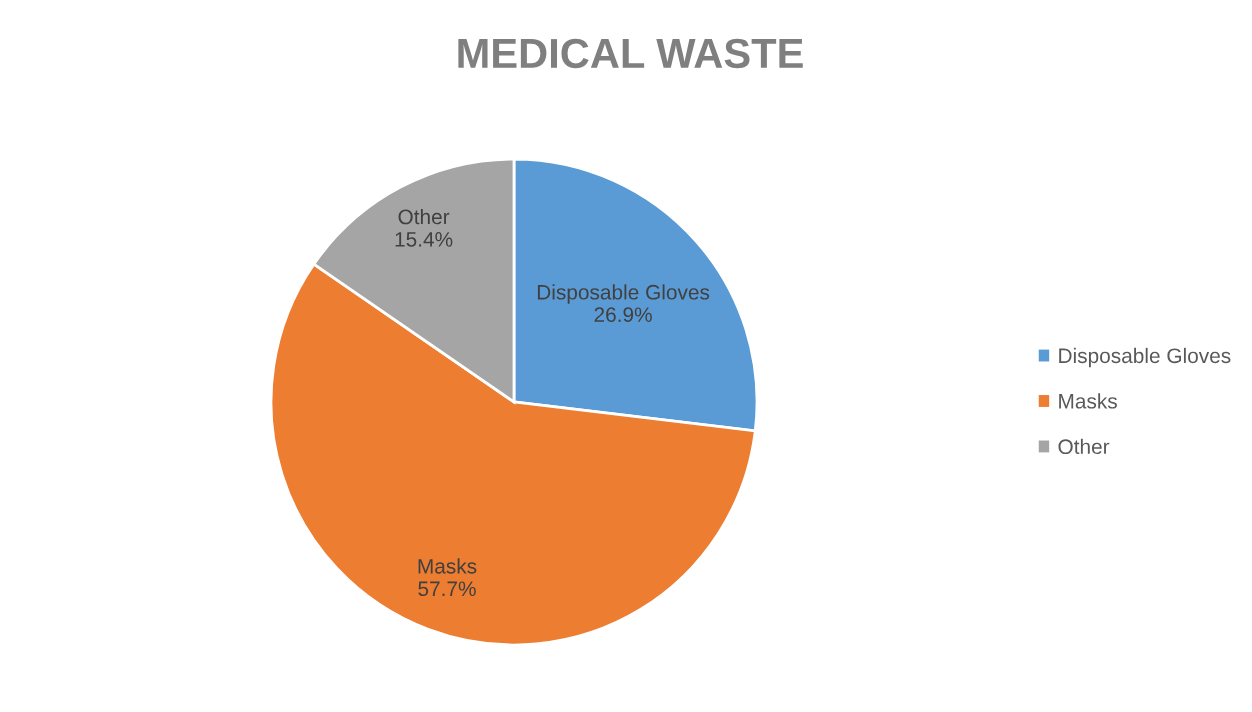 The width and height of the screenshot is (1252, 712). I want to click on chart-title: MEDICAL WASTE, so click(630, 53).